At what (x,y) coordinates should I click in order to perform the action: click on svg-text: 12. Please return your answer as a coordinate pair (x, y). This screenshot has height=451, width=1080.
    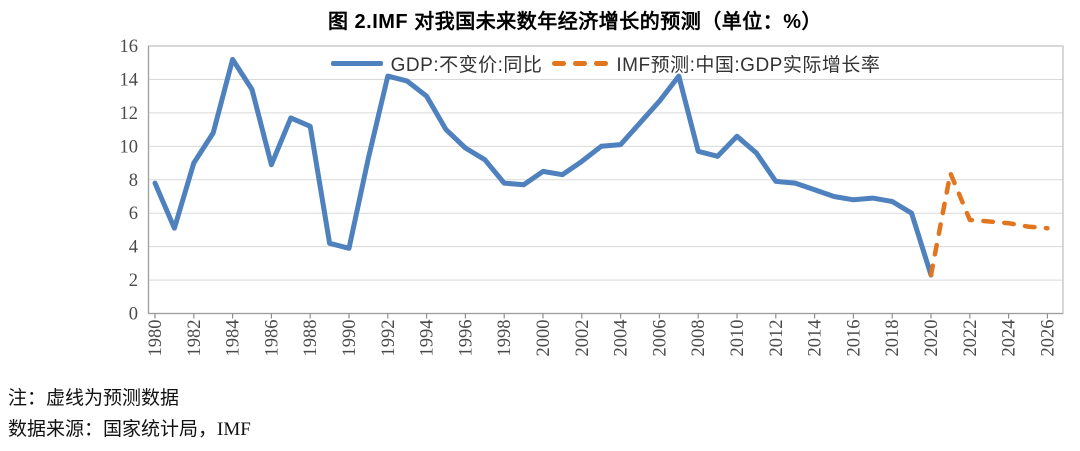
    Looking at the image, I should click on (129, 114).